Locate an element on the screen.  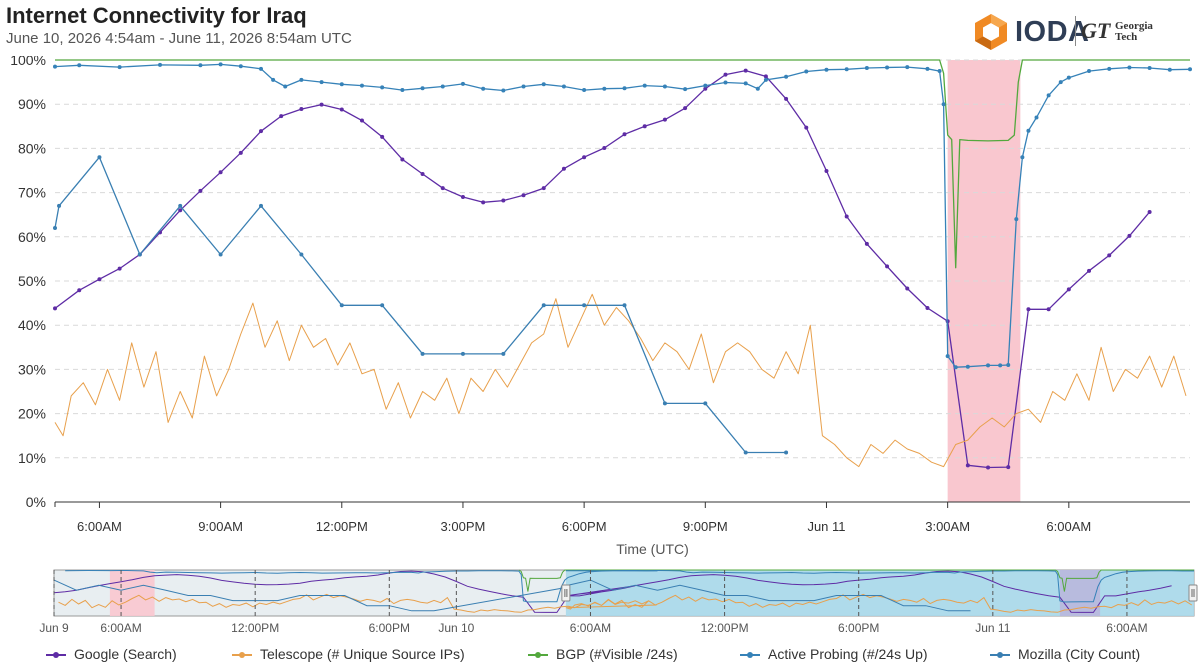
navigator-series-telescope-unique-source-ips is located at coordinates (625, 603).